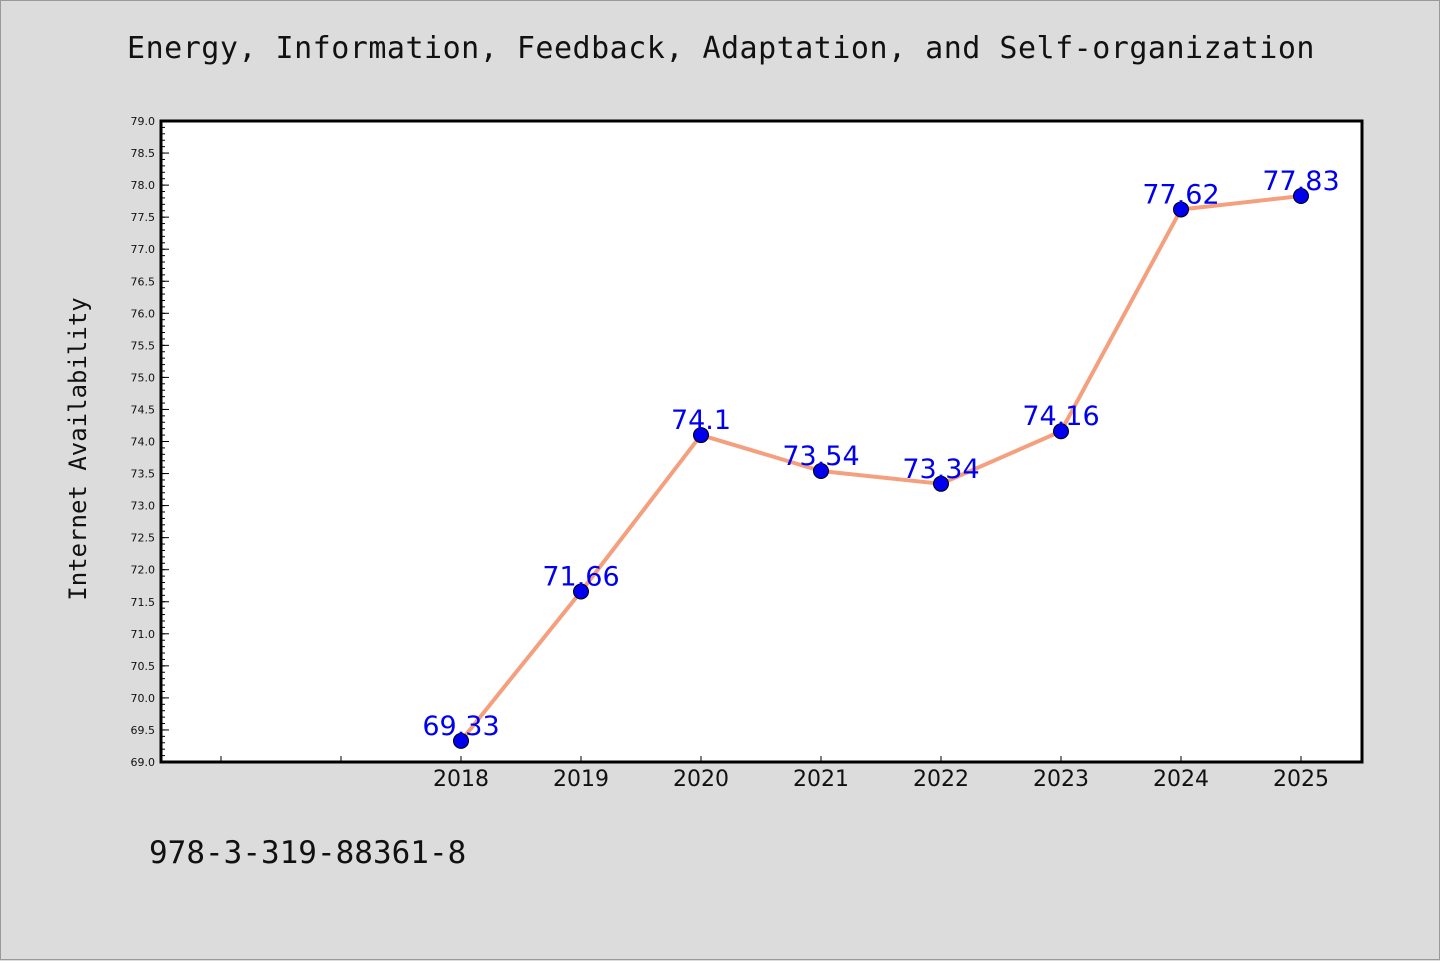  Describe the element at coordinates (143, 377) in the screenshot. I see `y-tick-label: 75.0` at that location.